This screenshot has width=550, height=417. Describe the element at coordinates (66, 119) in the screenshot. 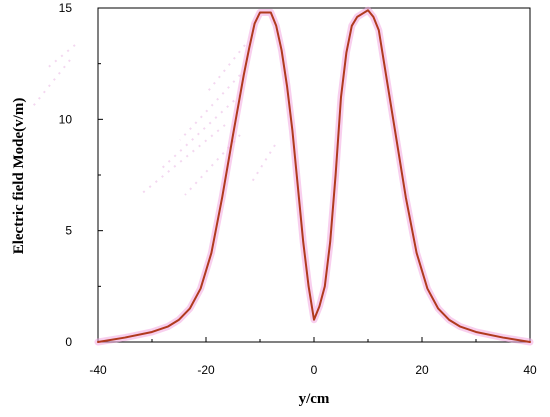

I see `y-tick-label: 10` at that location.